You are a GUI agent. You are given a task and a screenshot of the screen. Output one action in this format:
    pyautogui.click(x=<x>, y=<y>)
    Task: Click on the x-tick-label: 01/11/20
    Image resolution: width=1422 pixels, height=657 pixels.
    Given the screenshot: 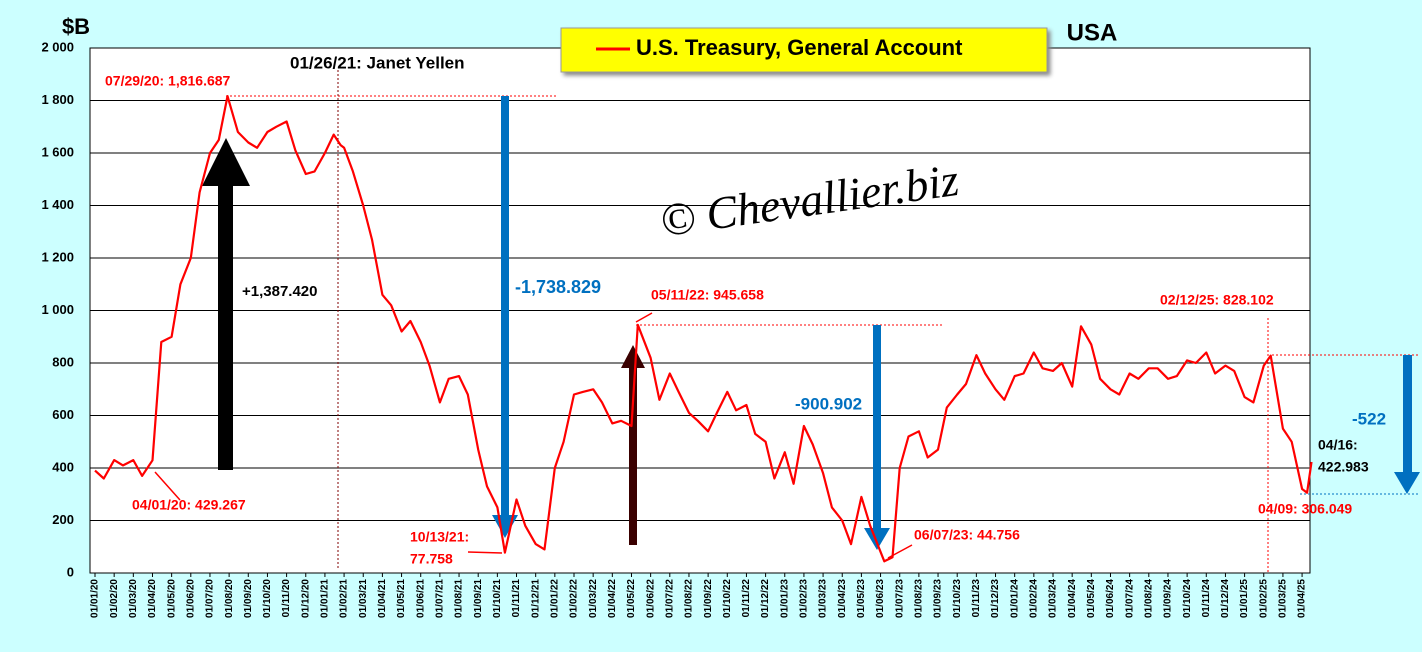 What is the action you would take?
    pyautogui.click(x=286, y=598)
    